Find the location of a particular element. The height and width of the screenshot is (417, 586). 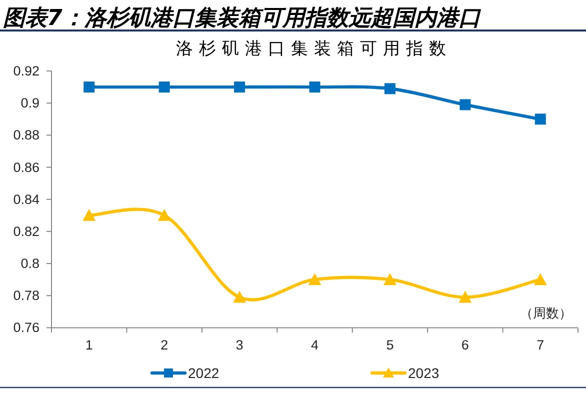

y-tick-label: 0.8 is located at coordinates (30, 264).